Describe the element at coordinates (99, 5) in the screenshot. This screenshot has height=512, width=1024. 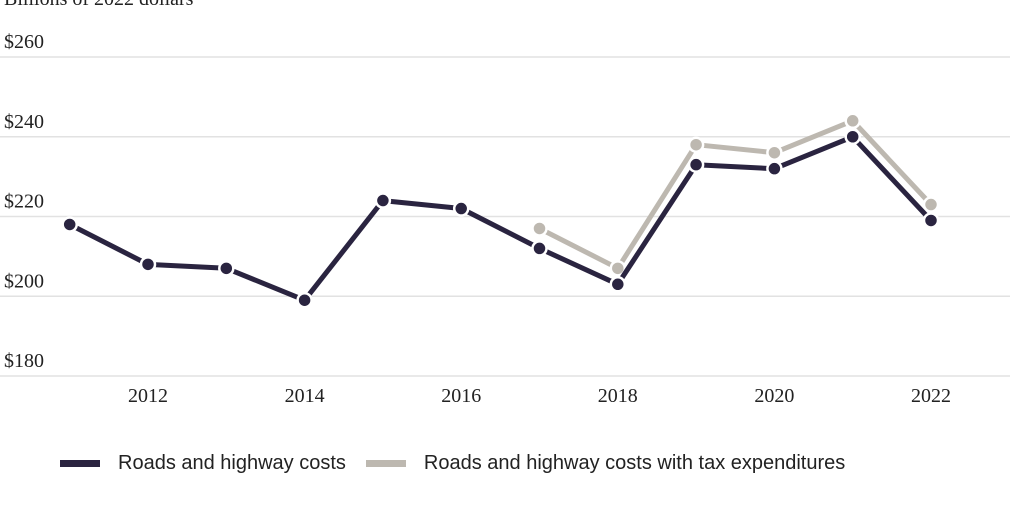
I see `chart-subtitle: Billions of 2022 dollars` at that location.